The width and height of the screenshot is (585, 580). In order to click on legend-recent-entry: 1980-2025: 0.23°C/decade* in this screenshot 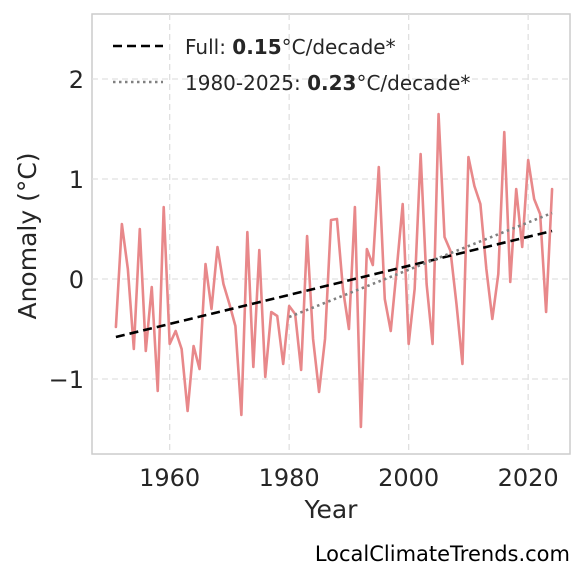, I will do `click(327, 83)`.